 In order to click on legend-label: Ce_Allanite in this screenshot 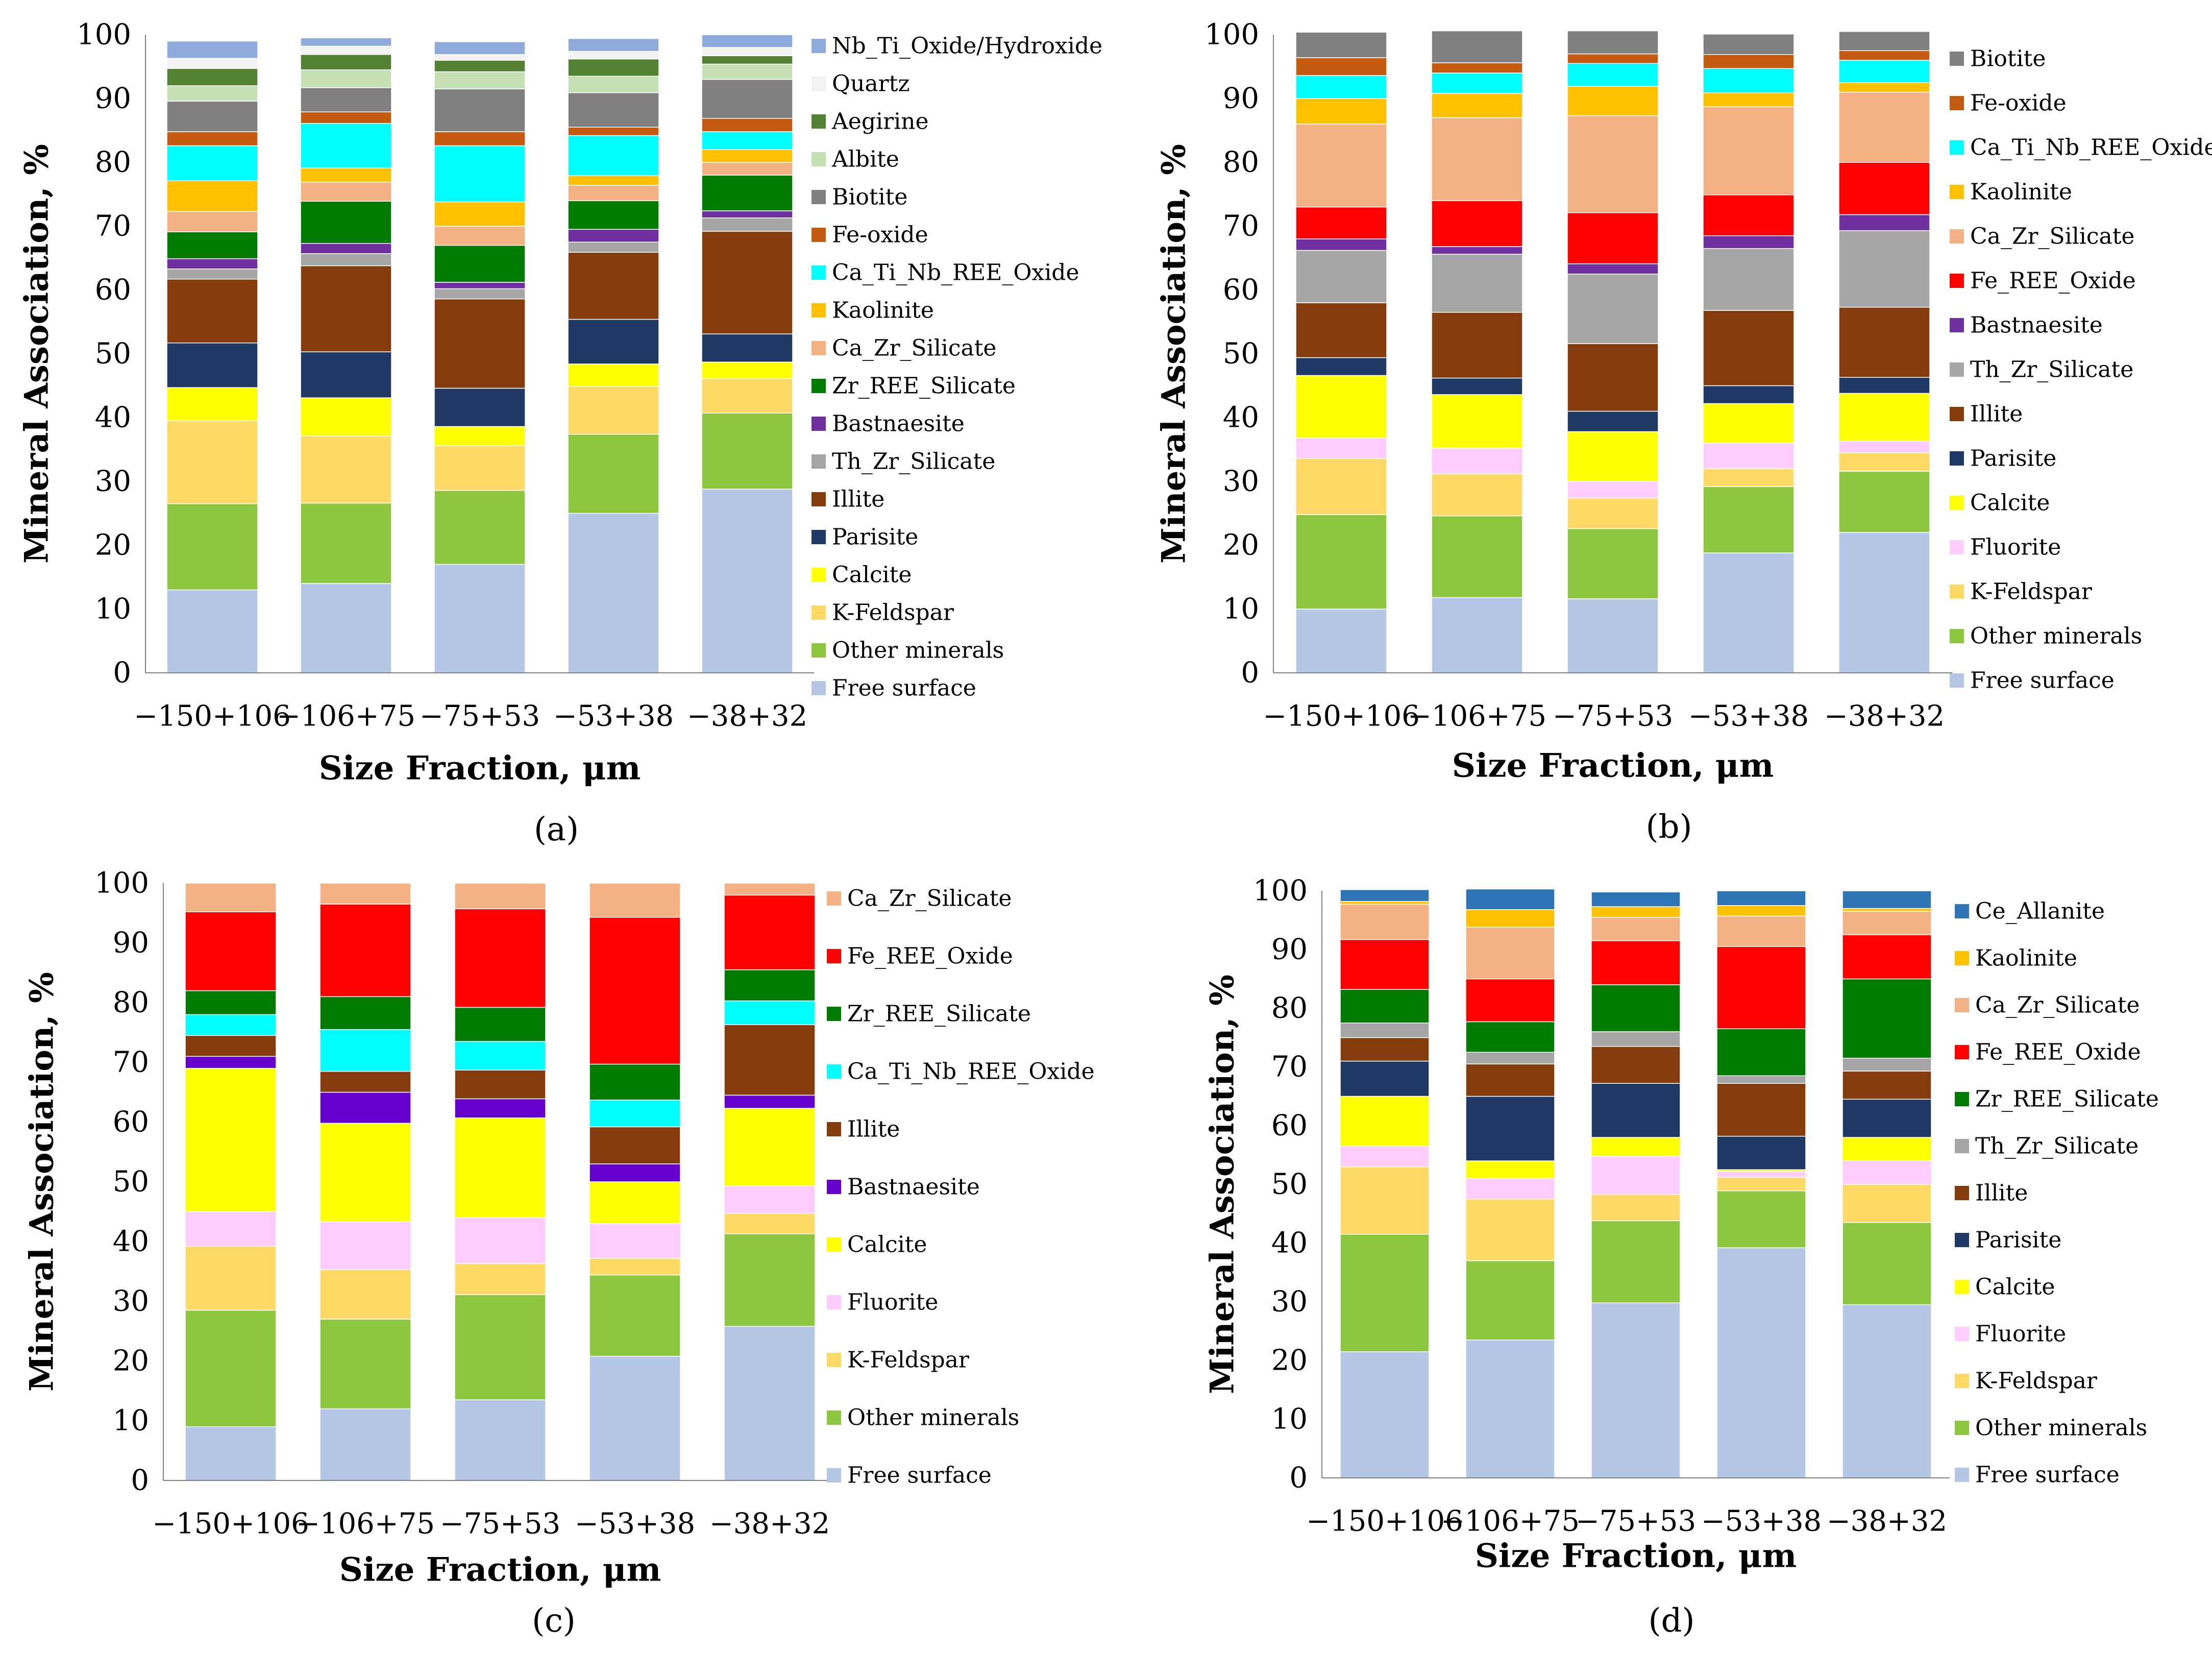, I will do `click(2040, 912)`.